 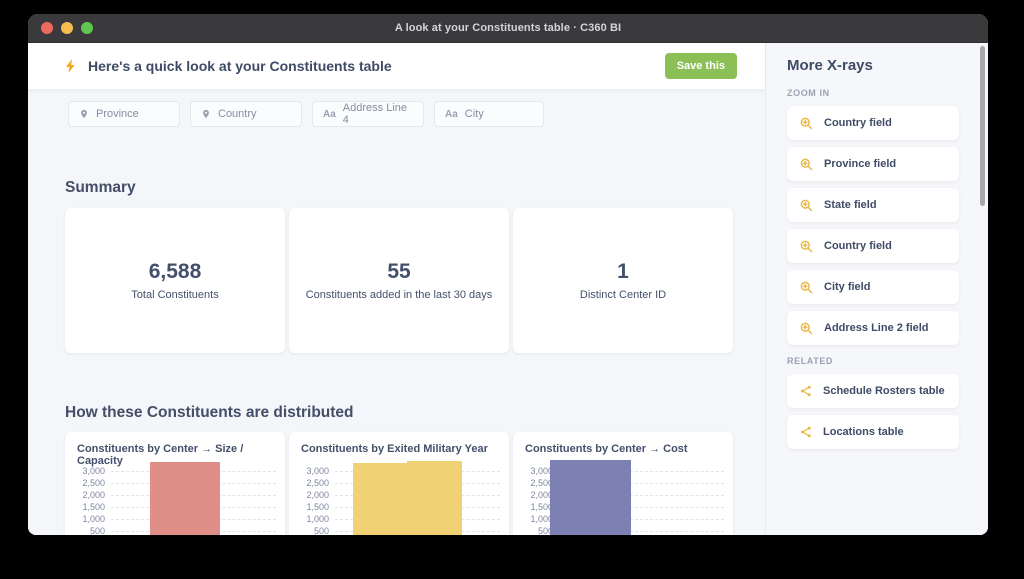 I want to click on summary-label: Constituents added in the last 30 days, so click(x=399, y=294).